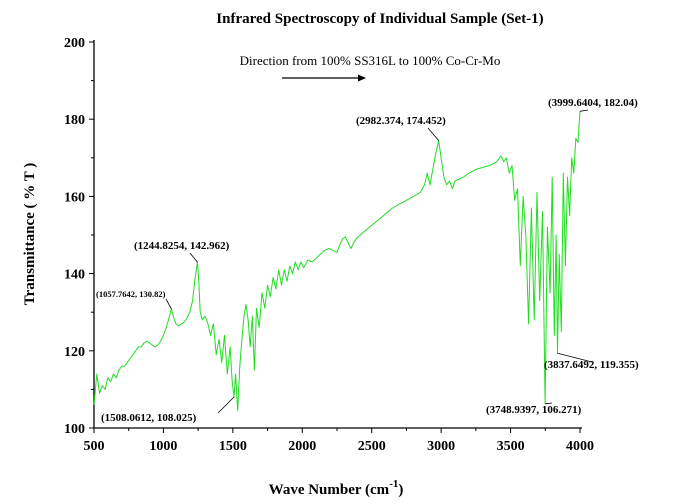 The image size is (678, 504). I want to click on x-tick-label: 1000, so click(163, 446).